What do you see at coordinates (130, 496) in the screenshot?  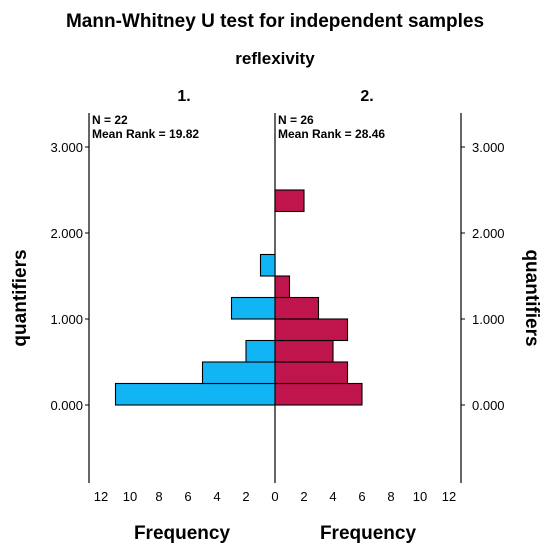 I see `x-tick-1: 10` at bounding box center [130, 496].